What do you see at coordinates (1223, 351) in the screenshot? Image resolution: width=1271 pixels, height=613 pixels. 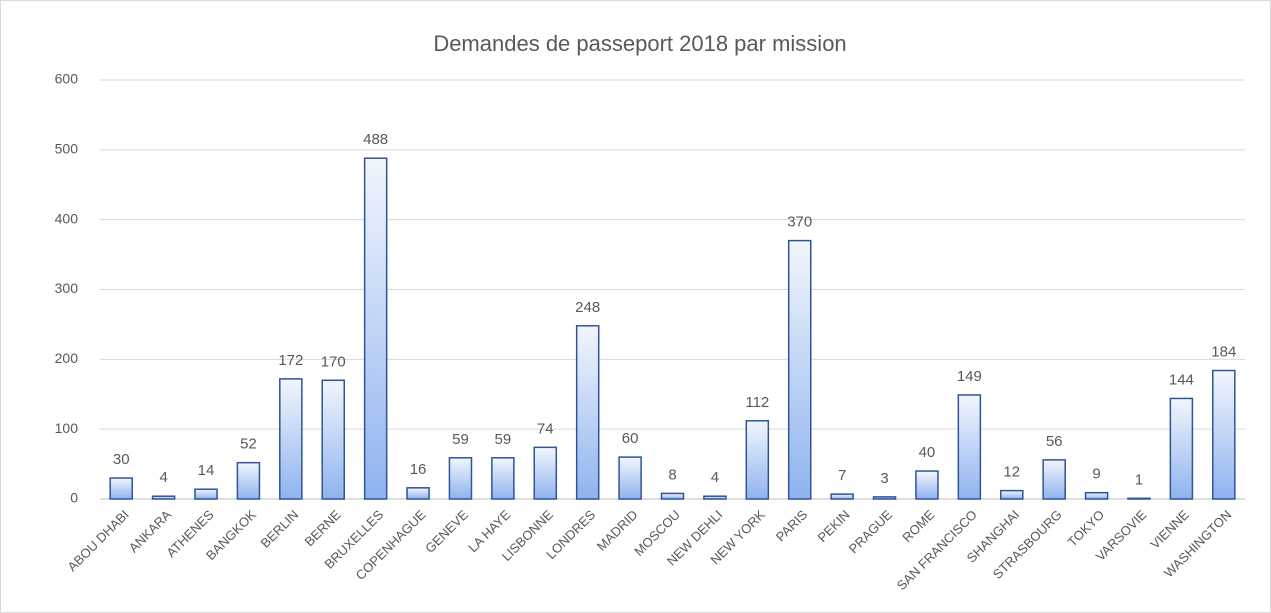 I see `data-label: 184` at bounding box center [1223, 351].